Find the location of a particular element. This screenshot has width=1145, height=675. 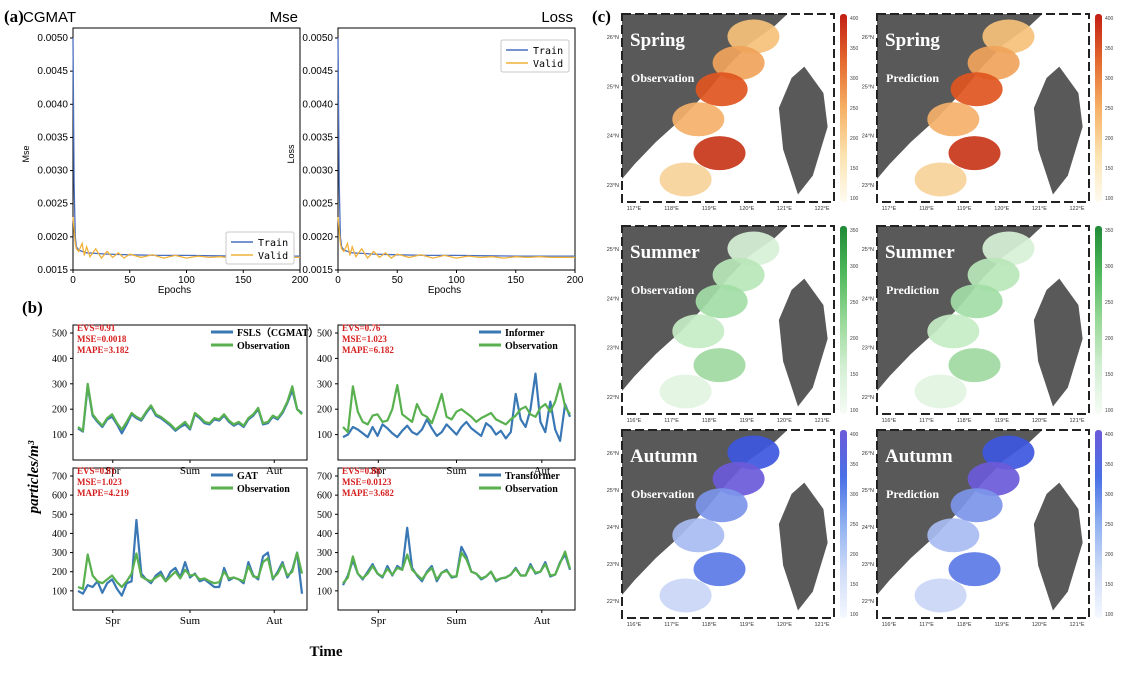

legend-label: Transformer is located at coordinates (532, 476).